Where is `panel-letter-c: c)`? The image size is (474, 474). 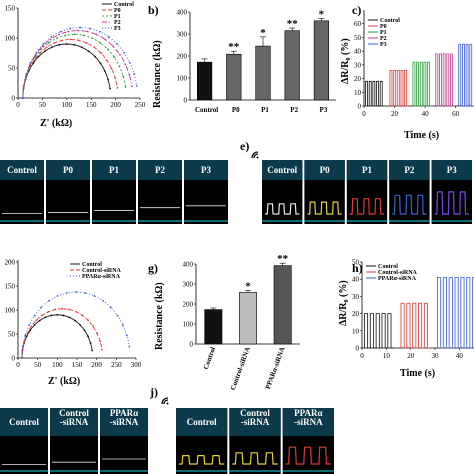
panel-letter-c: c) is located at coordinates (356, 10).